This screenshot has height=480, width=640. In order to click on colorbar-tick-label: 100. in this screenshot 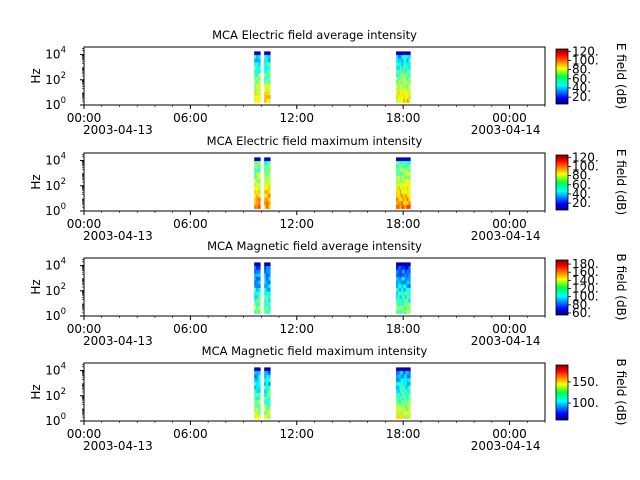, I will do `click(585, 60)`.